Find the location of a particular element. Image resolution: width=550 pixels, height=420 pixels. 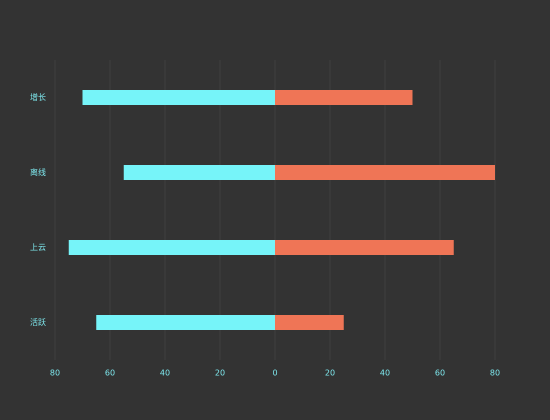

y-tick-label: 离线 is located at coordinates (38, 172).